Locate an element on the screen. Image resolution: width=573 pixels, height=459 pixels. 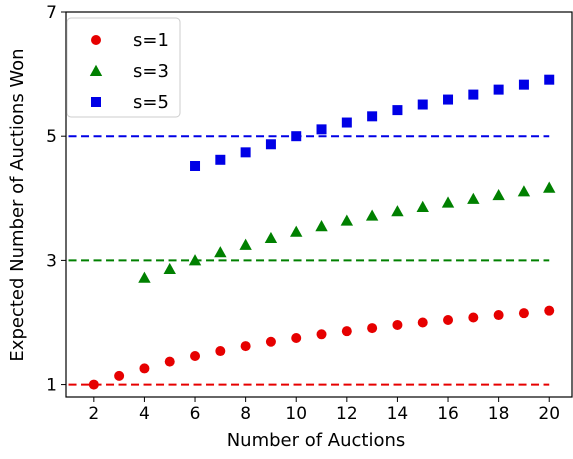
x-axis-label: Number of Auctions is located at coordinates (316, 440).